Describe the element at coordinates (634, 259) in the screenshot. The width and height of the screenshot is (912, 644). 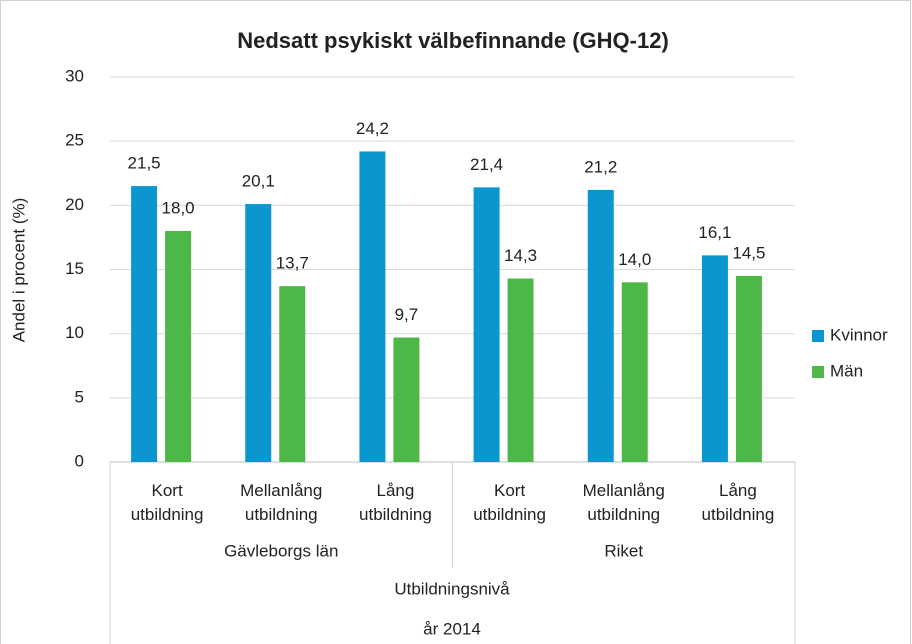
I see `value-label: 14,0` at that location.